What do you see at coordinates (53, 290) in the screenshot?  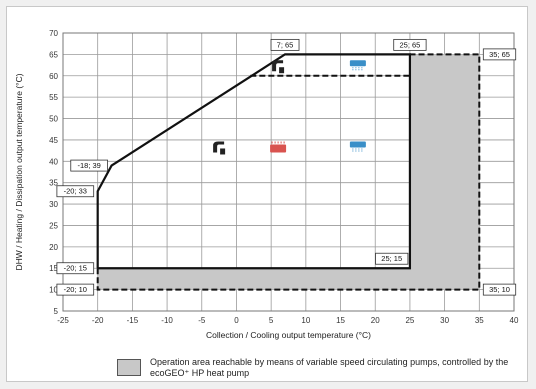 I see `y-tick-label: 10` at bounding box center [53, 290].